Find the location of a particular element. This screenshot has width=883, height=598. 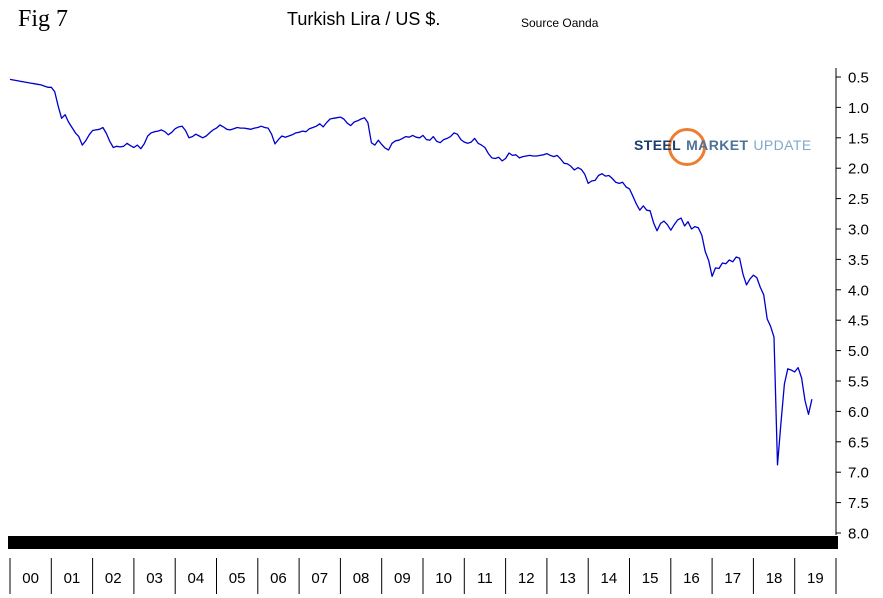

y-tick-label: 1.0 is located at coordinates (858, 108).